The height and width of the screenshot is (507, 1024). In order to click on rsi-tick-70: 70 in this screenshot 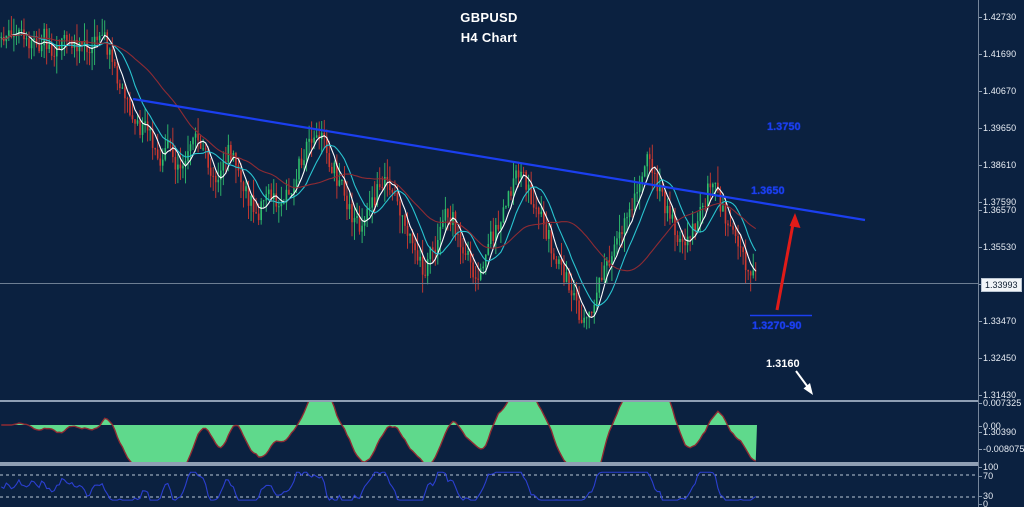, I will do `click(986, 476)`.